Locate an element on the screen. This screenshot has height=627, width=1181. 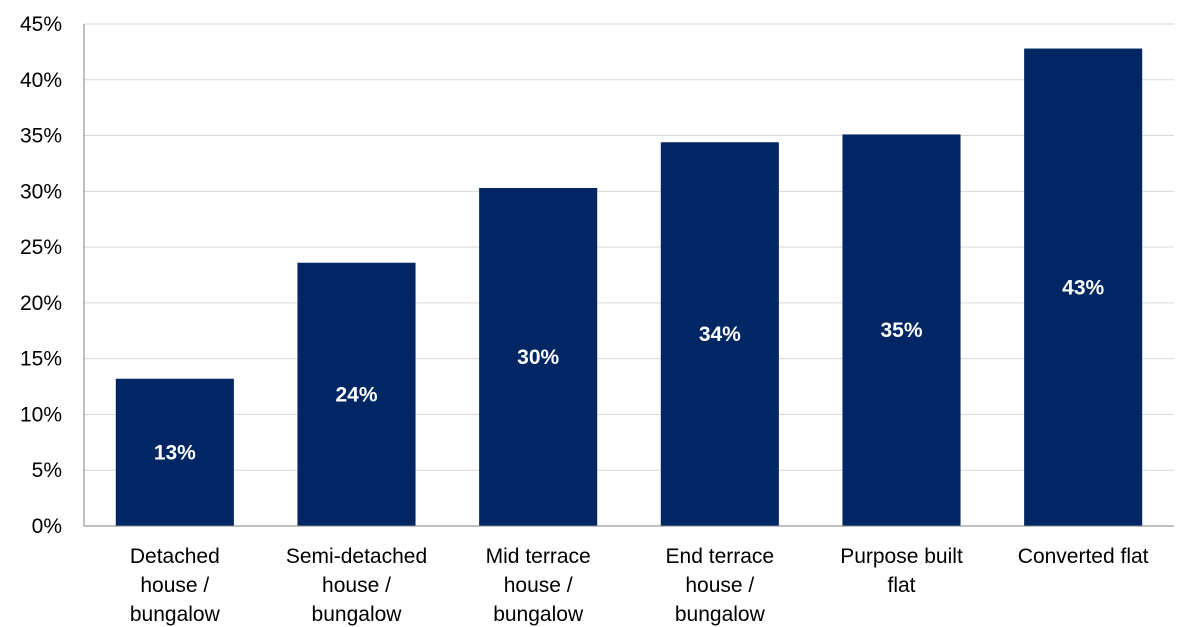
y-tick-label: 5% is located at coordinates (47, 470).